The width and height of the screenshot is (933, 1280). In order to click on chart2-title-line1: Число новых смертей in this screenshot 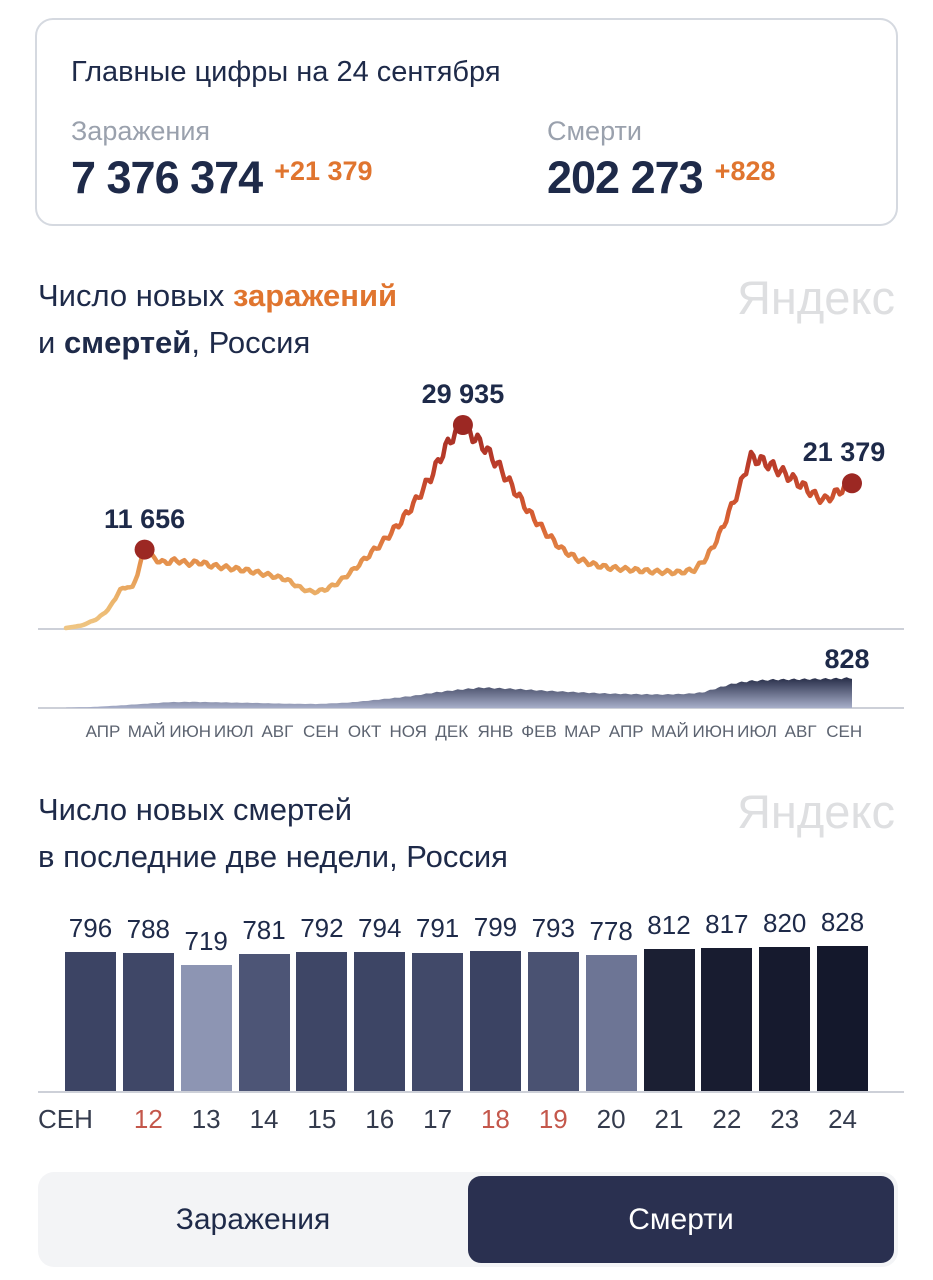, I will do `click(195, 809)`.